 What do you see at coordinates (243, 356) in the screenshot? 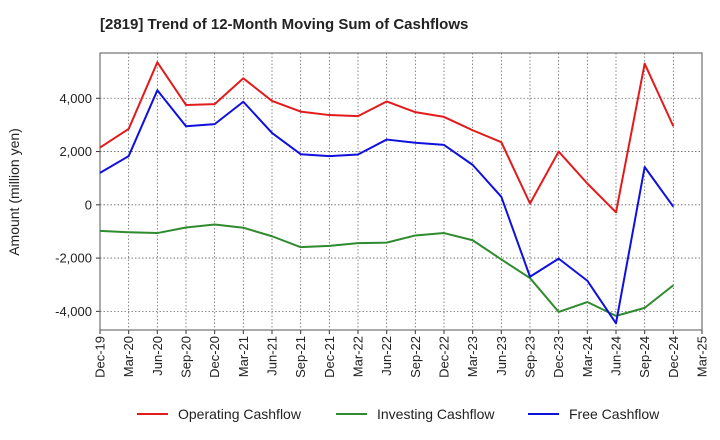
I see `x-tick-label: Mar-21` at bounding box center [243, 356].